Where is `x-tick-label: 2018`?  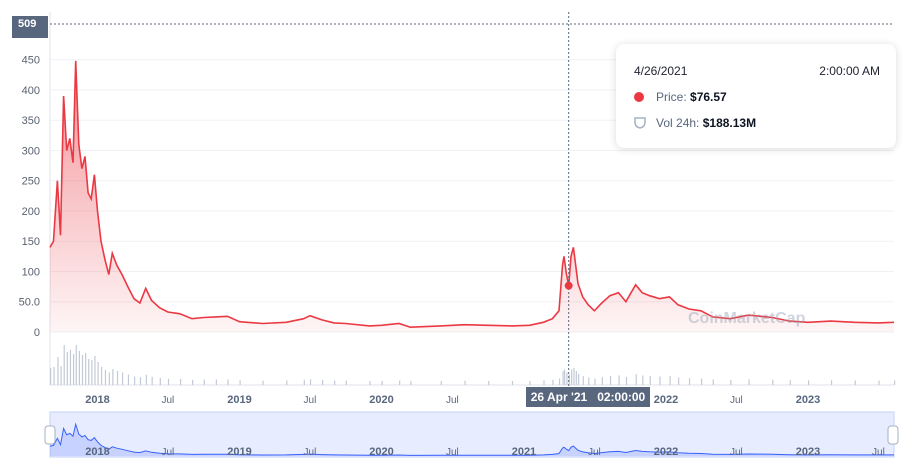
x-tick-label: 2018 is located at coordinates (97, 400).